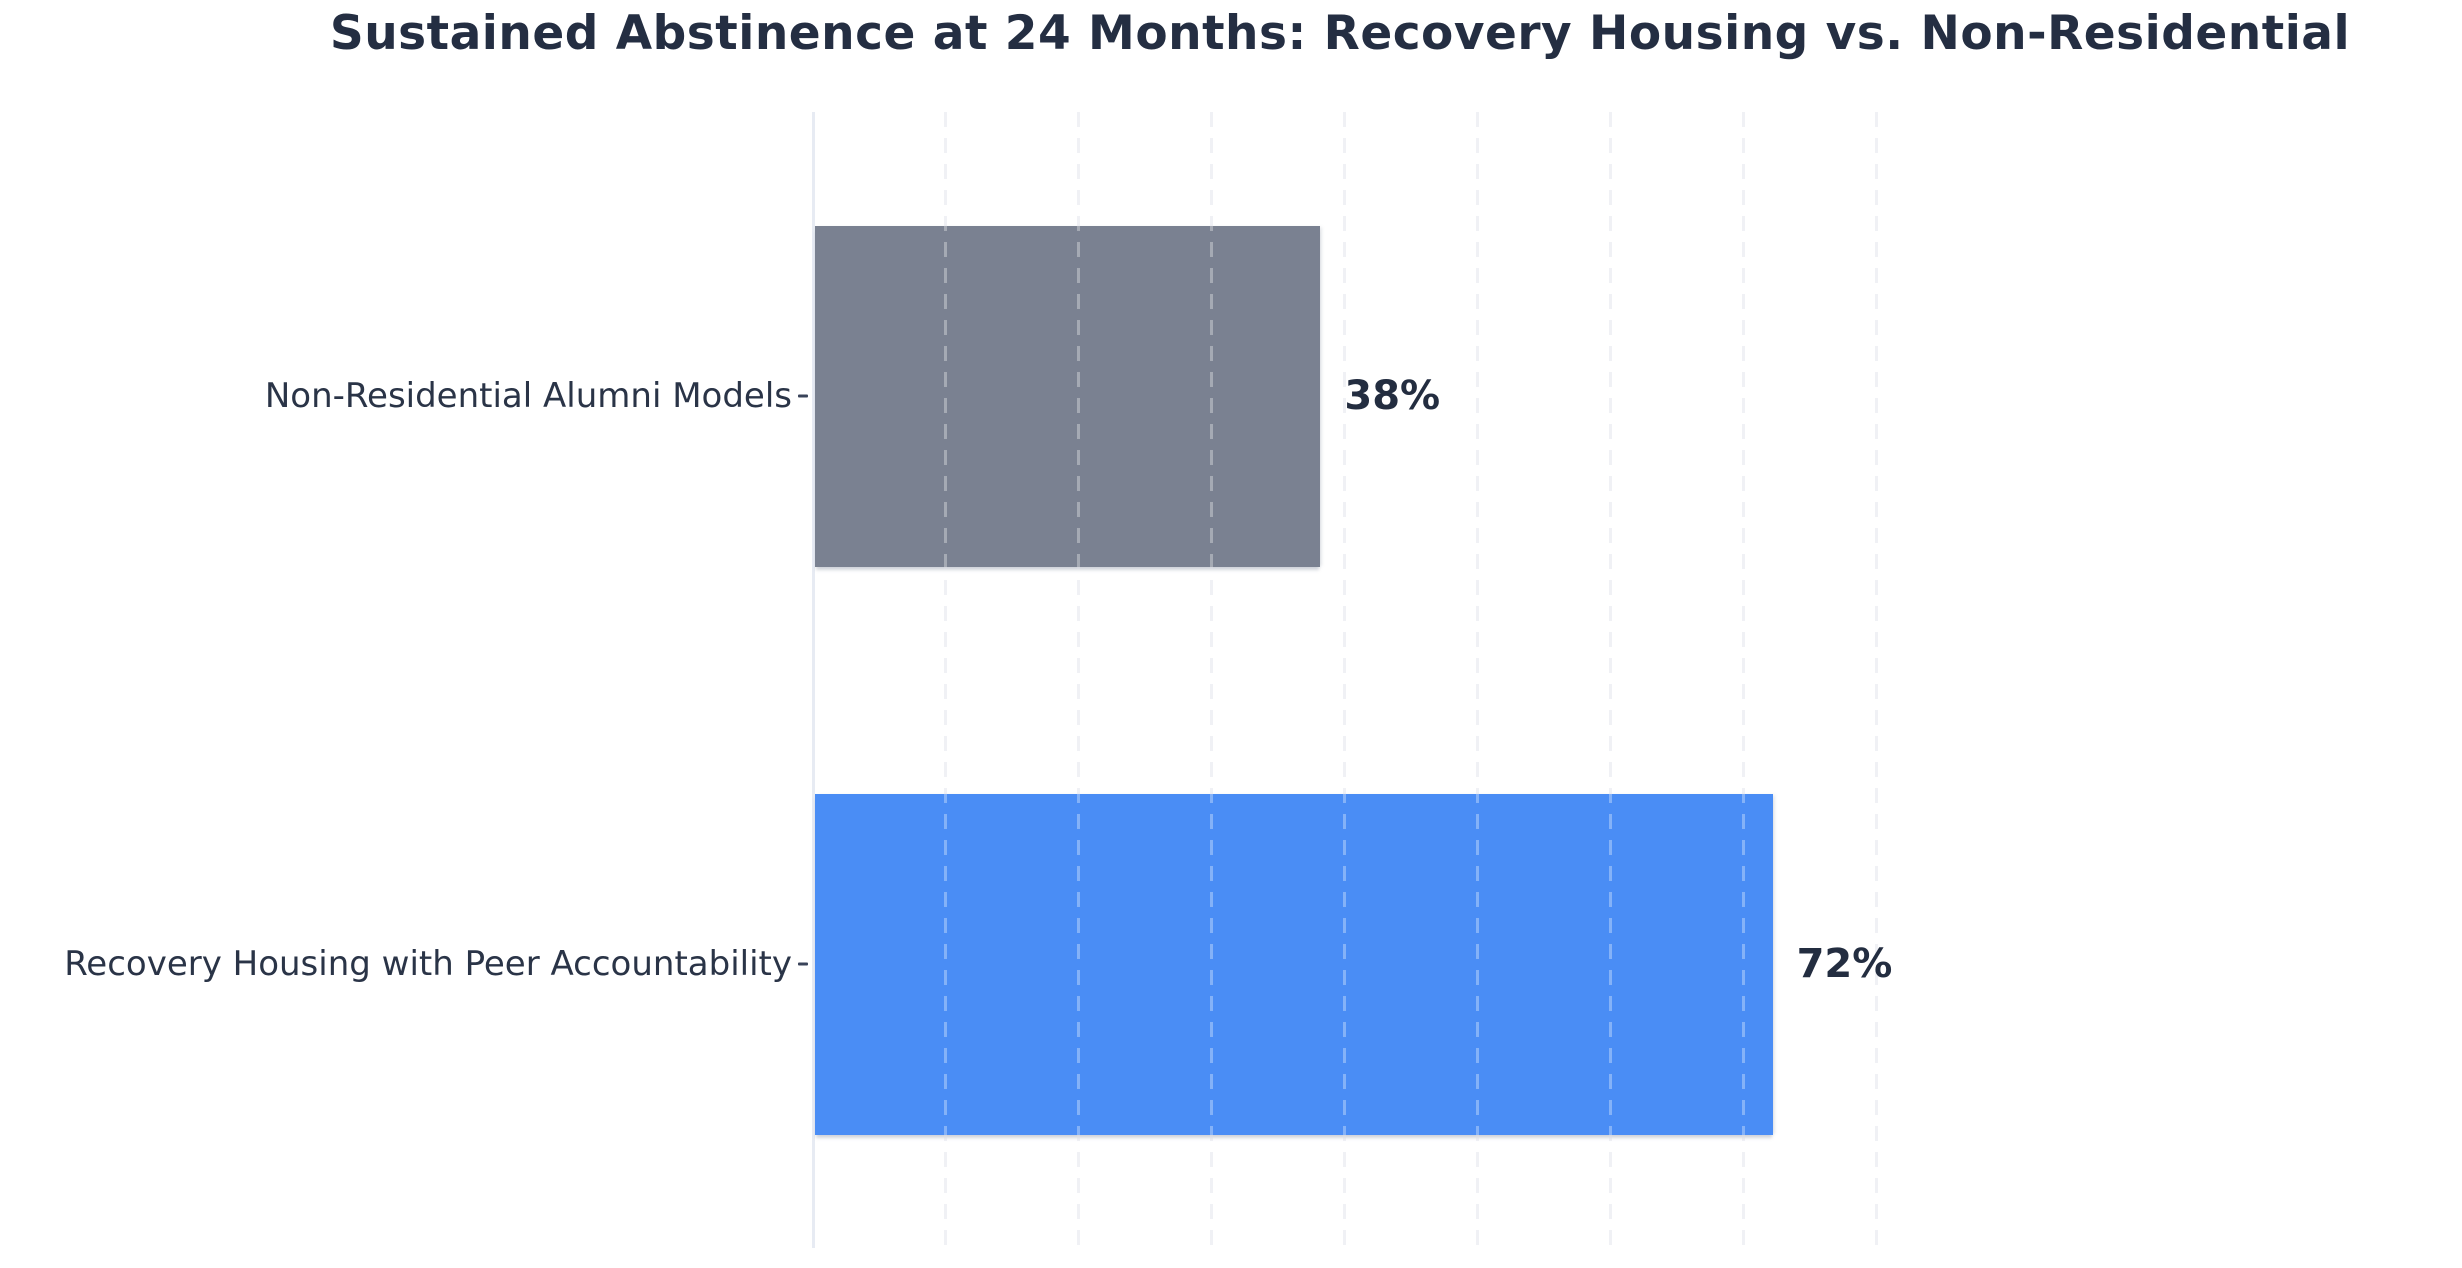 The width and height of the screenshot is (2462, 1268). I want to click on y-axis-line, so click(813, 680).